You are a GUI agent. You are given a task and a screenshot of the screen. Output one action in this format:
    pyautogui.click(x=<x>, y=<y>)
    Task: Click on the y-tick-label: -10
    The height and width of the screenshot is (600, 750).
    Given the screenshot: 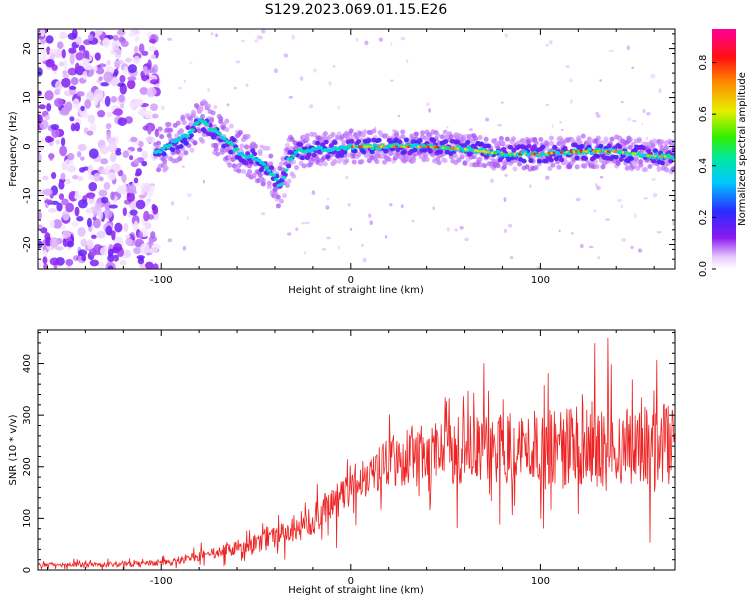 What is the action you would take?
    pyautogui.click(x=27, y=195)
    